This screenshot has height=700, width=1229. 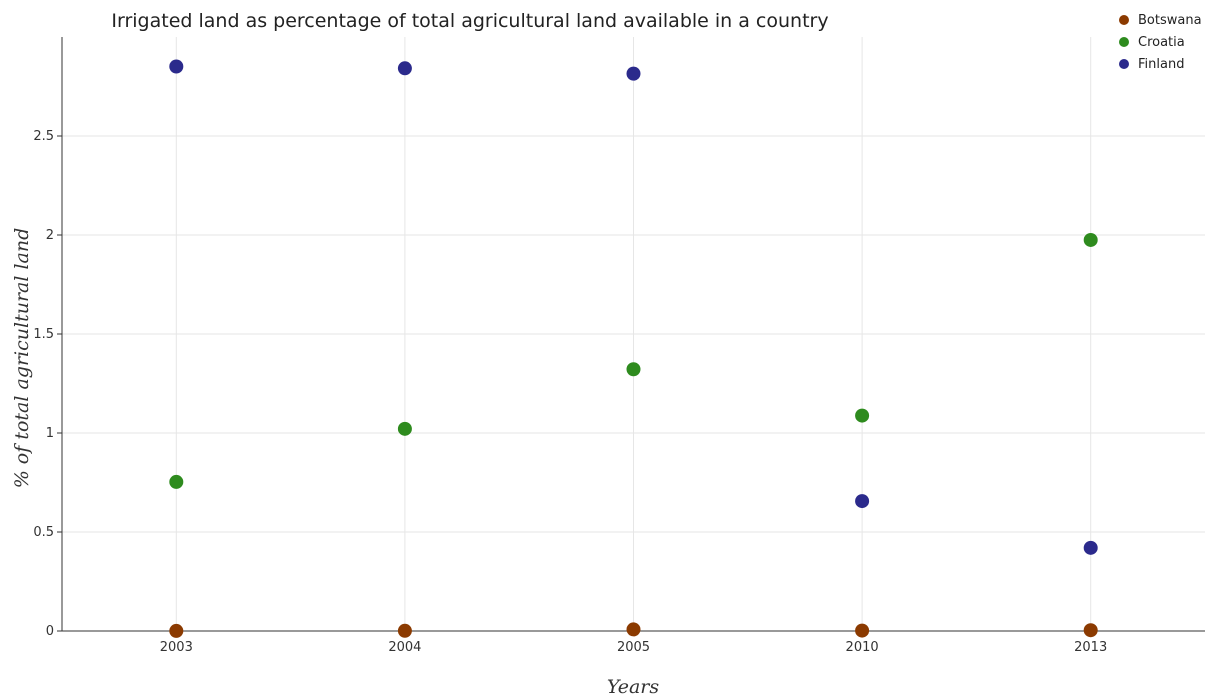 What do you see at coordinates (1090, 647) in the screenshot?
I see `x-tick-label: 2013` at bounding box center [1090, 647].